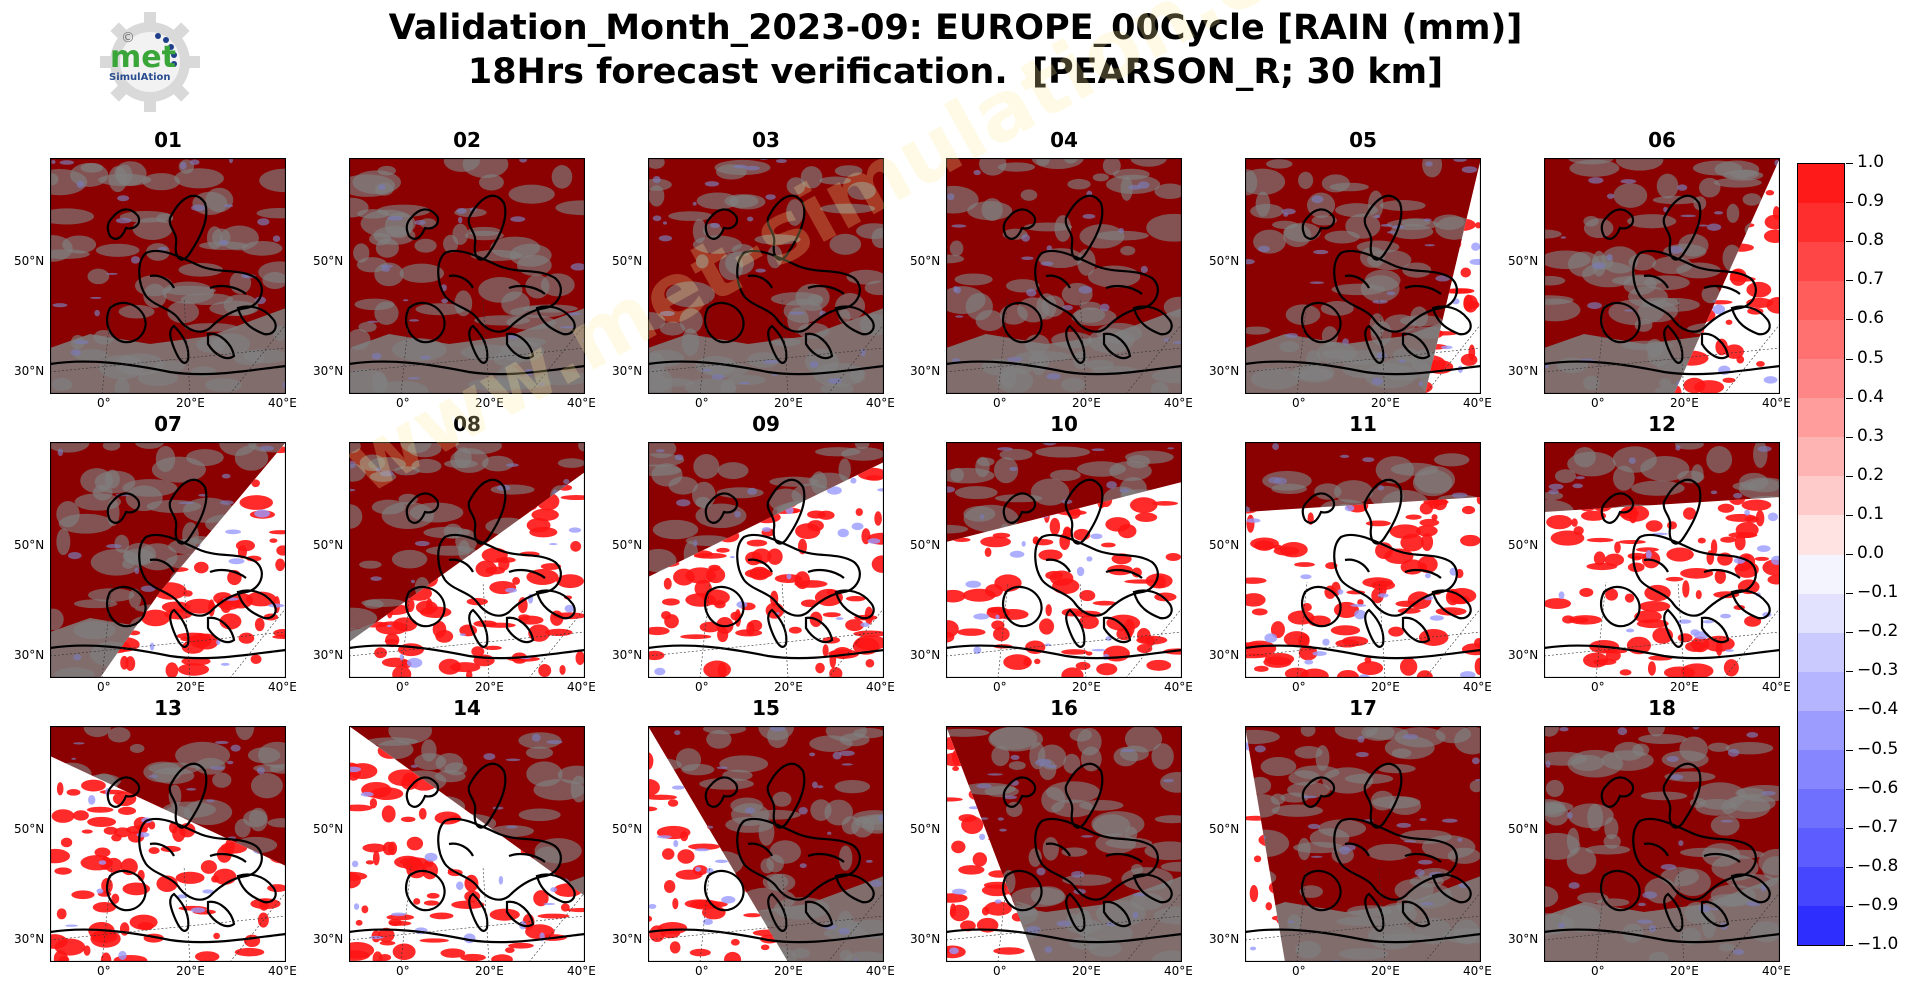 The image size is (1911, 988). What do you see at coordinates (1363, 140) in the screenshot?
I see `panel-title-05: 05` at bounding box center [1363, 140].